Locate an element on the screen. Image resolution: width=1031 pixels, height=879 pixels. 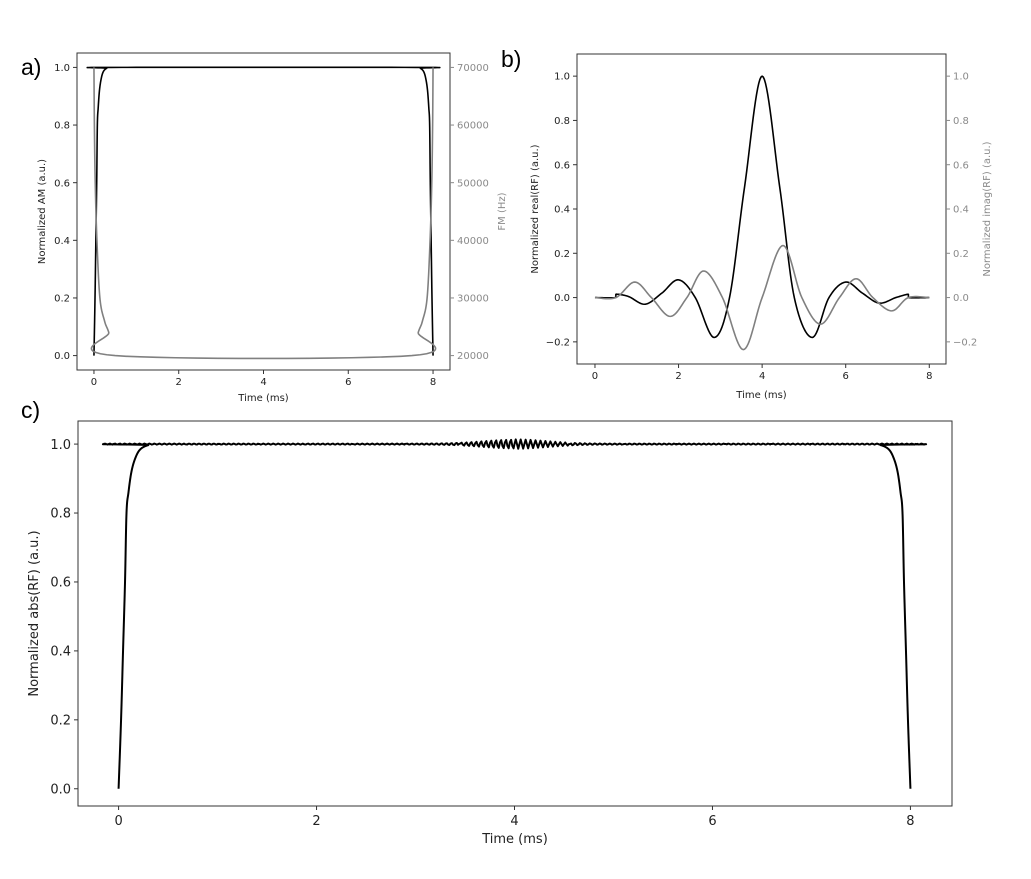
y-right-tick-label: −0.2 is located at coordinates (965, 342).